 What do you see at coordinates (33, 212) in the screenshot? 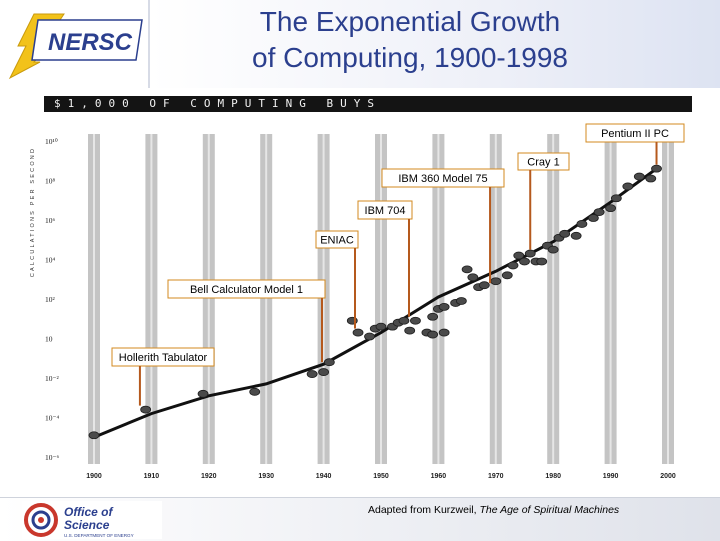
I see `y-axis-title: CALCULATIONS PER SECOND` at bounding box center [33, 212].